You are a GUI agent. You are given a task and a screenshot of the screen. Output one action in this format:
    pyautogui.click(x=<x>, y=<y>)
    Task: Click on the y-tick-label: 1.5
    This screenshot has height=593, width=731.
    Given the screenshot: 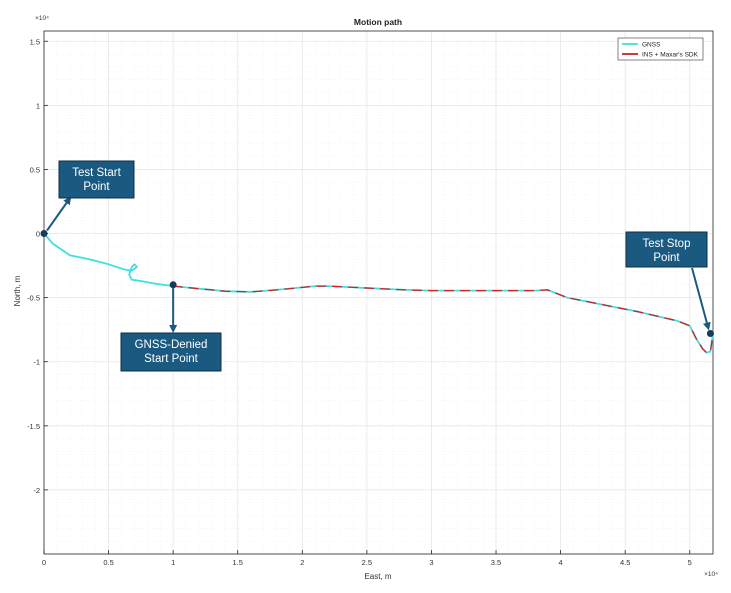 What is the action you would take?
    pyautogui.click(x=35, y=41)
    